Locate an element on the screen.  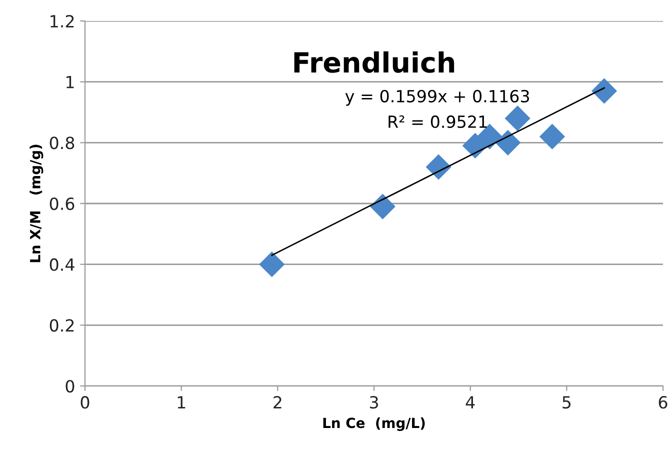
y-tick-label: 1.2 is located at coordinates (62, 21).